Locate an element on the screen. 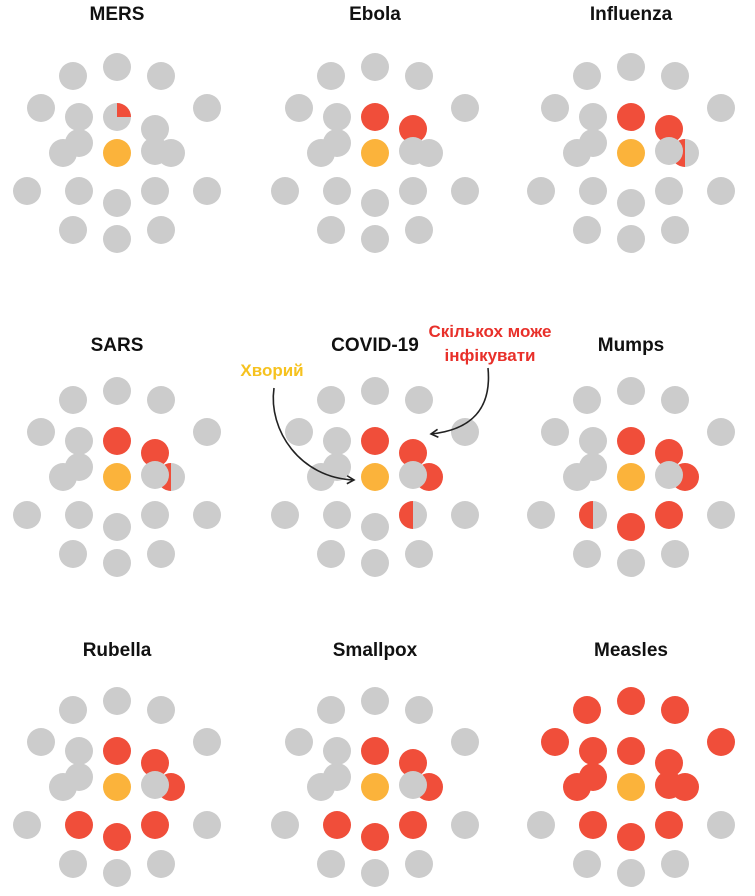 This screenshot has height=896, width=755. panel-title-ebola: Ebola is located at coordinates (375, 14).